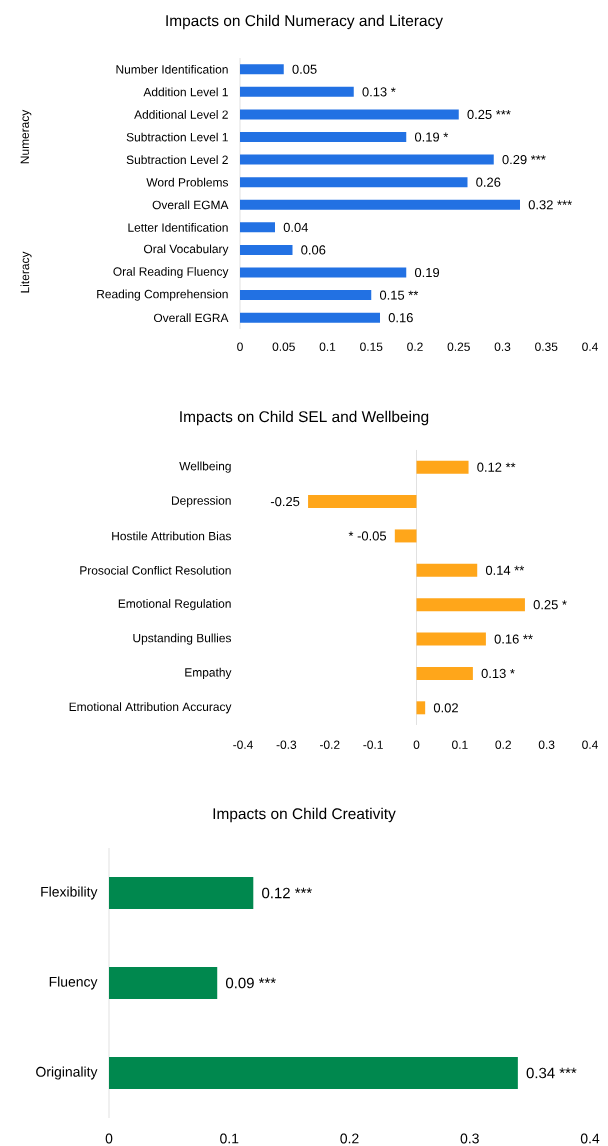  I want to click on data-label: 0.25 *, so click(550, 605).